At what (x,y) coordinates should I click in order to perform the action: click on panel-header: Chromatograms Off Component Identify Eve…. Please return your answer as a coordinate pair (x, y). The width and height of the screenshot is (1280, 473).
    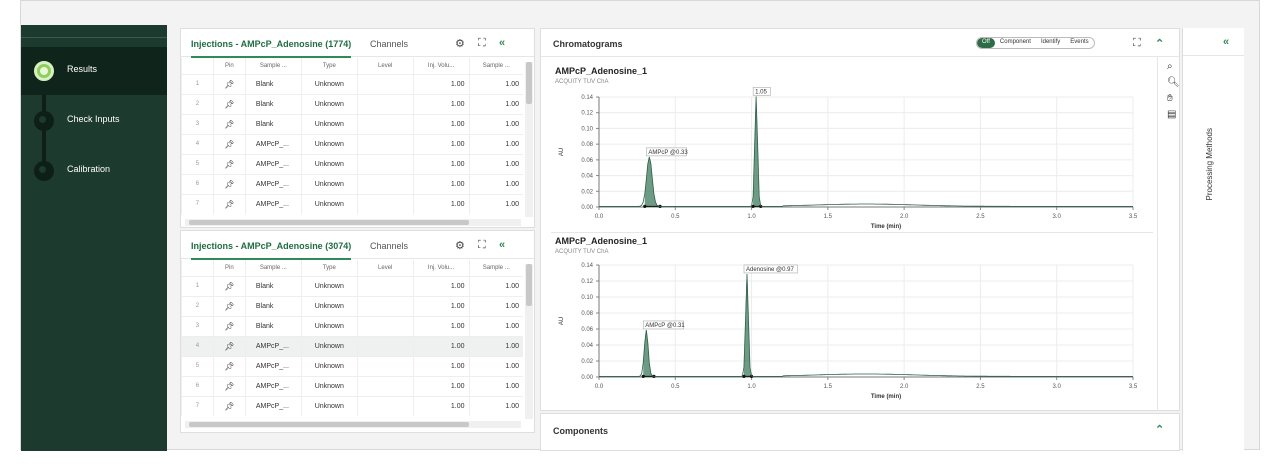
    Looking at the image, I should click on (860, 43).